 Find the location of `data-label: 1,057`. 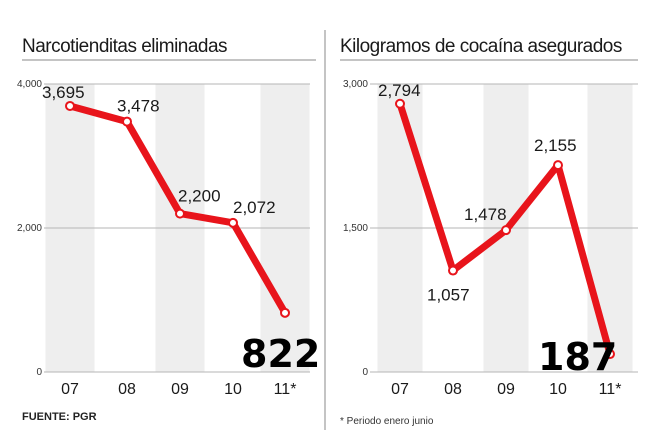

data-label: 1,057 is located at coordinates (448, 295).